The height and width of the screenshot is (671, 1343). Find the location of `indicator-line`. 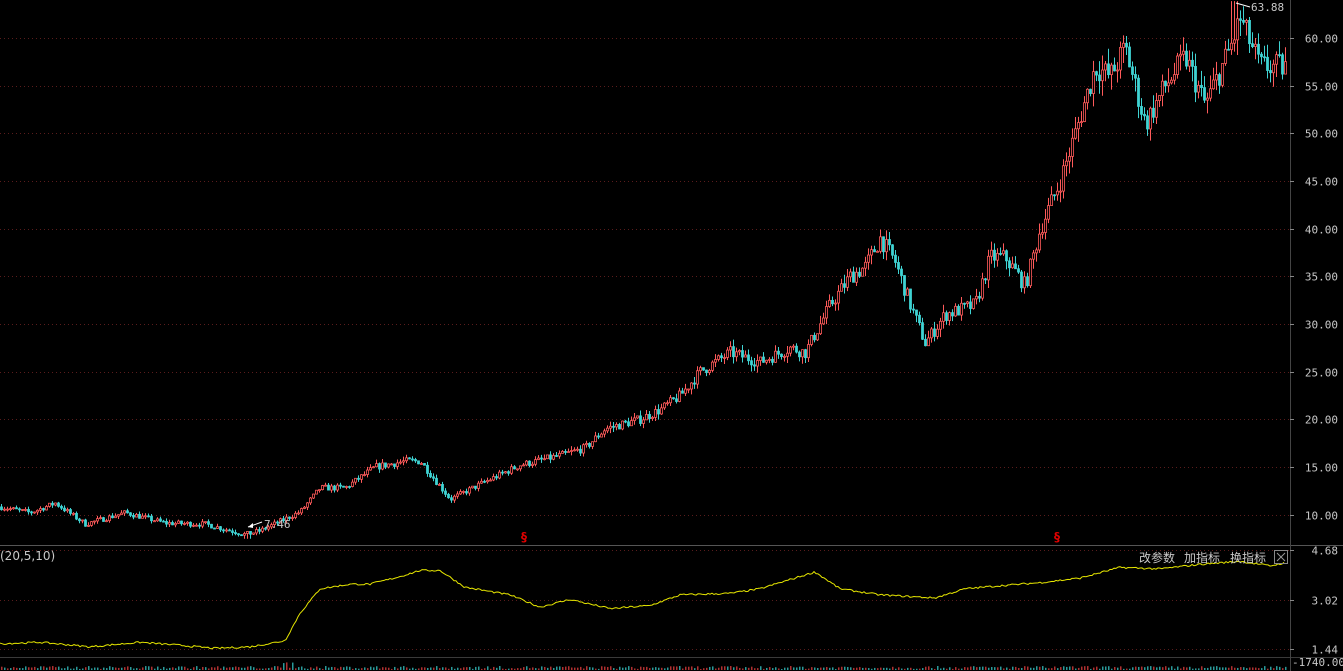

indicator-line is located at coordinates (642, 605).